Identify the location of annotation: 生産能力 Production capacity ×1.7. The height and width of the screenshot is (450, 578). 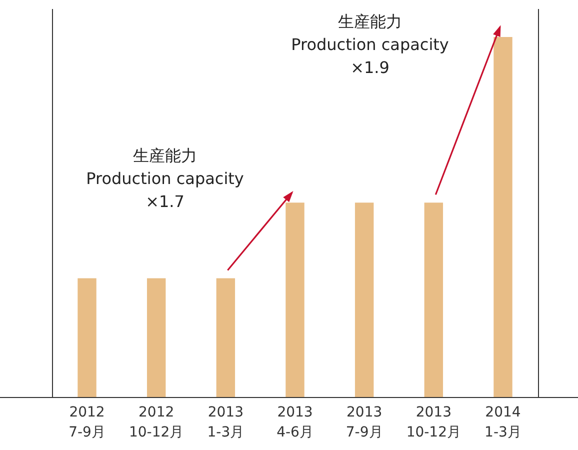
(165, 178).